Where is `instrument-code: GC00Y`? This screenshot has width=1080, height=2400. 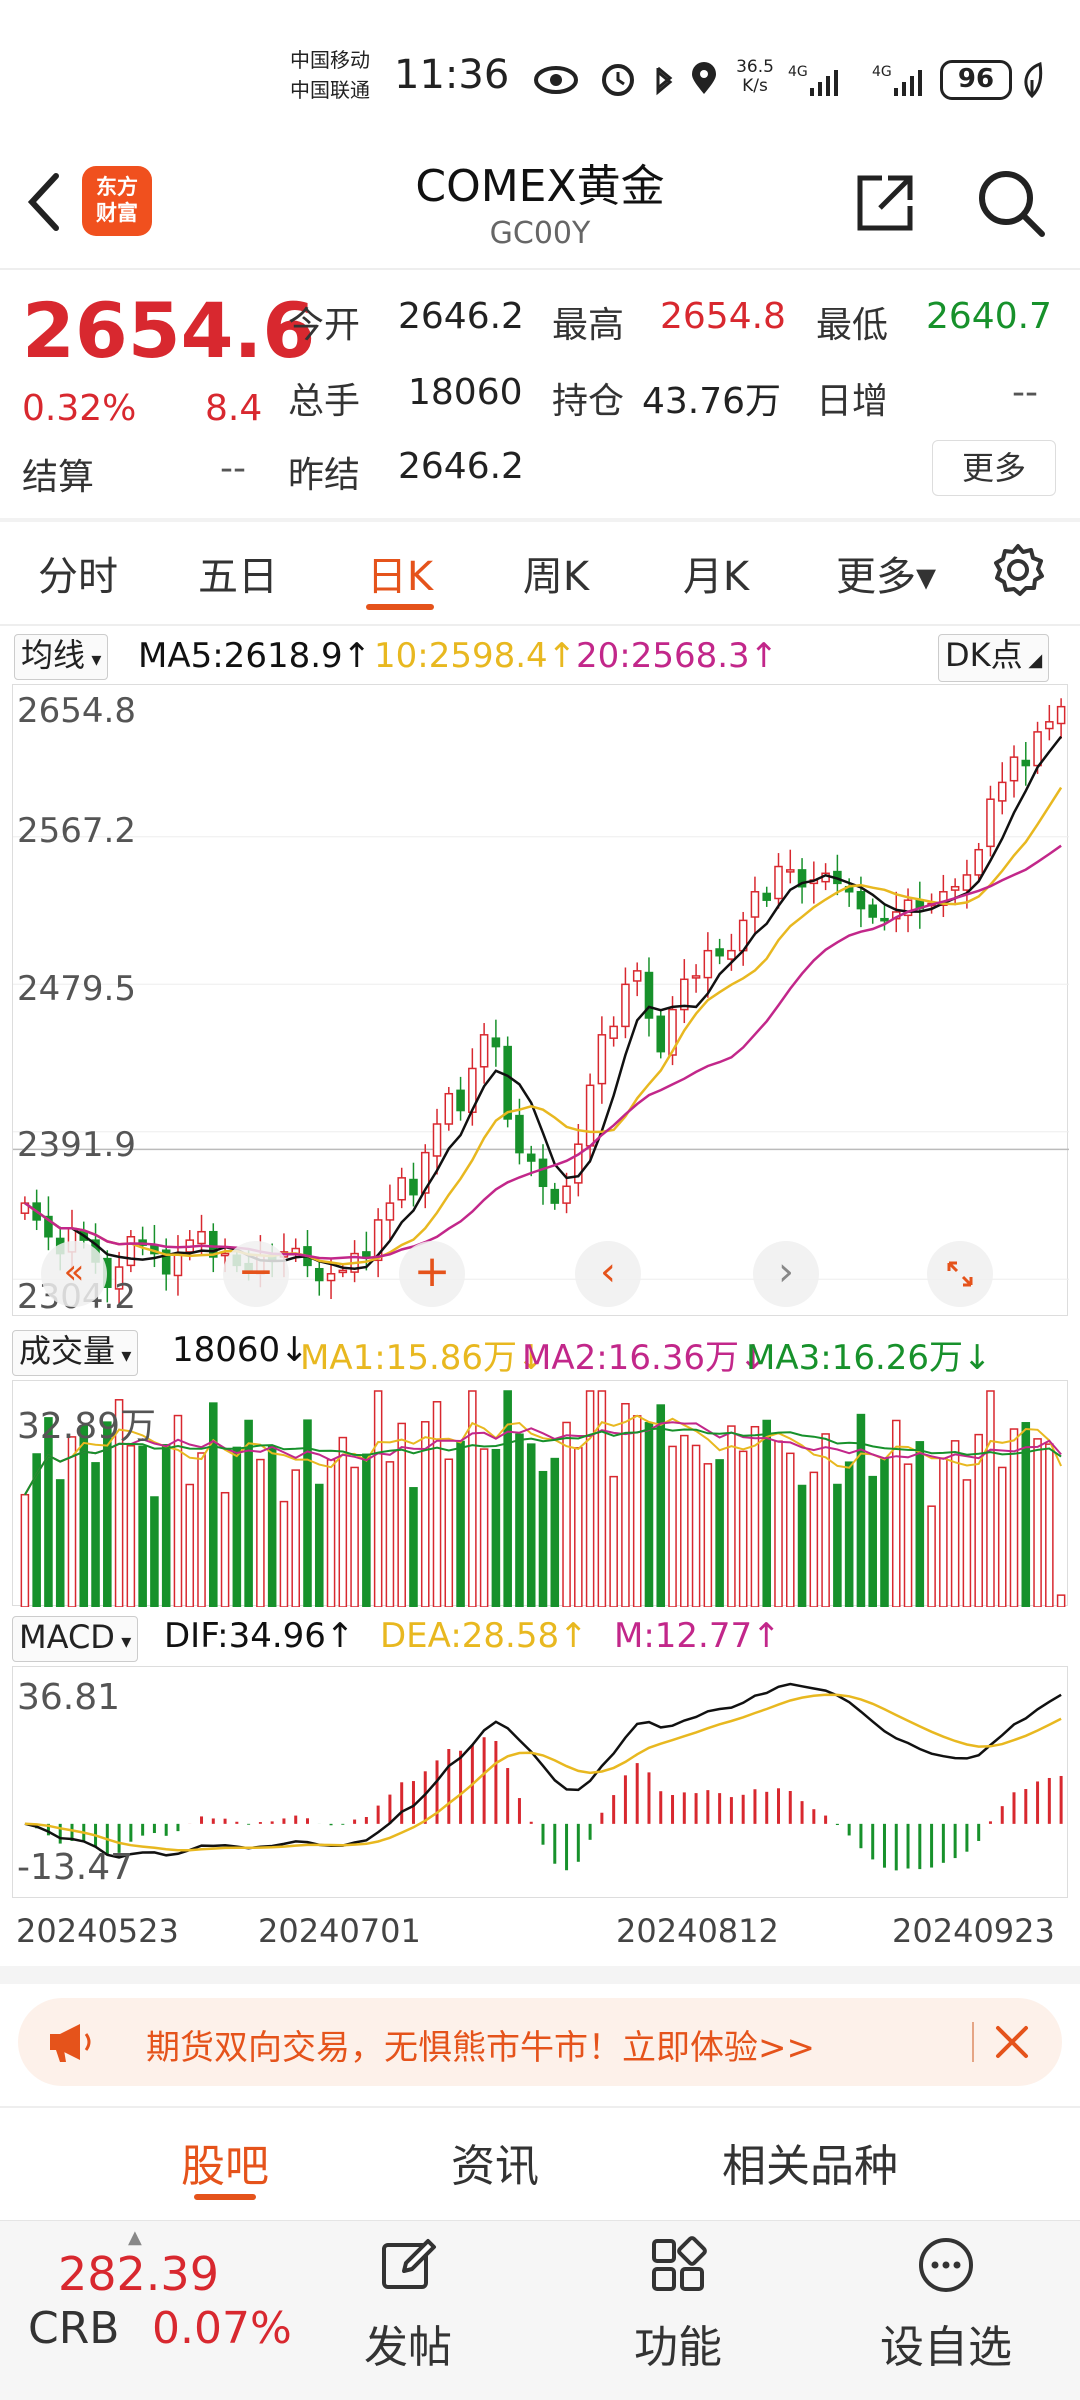 instrument-code: GC00Y is located at coordinates (540, 233).